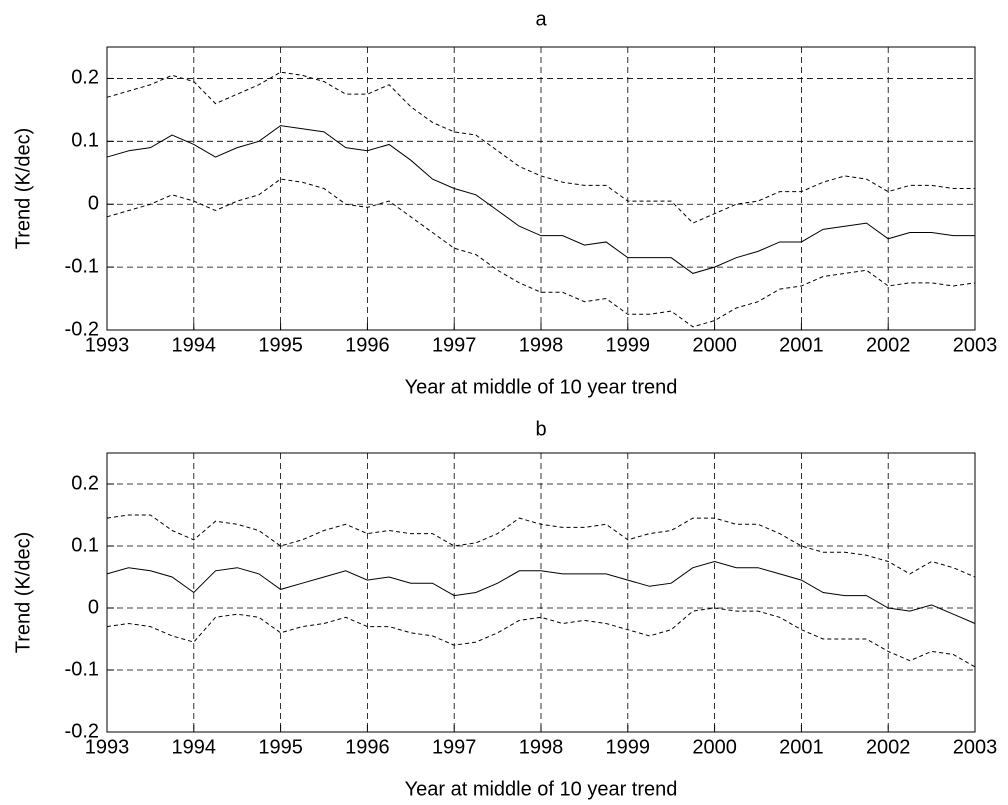  What do you see at coordinates (541, 19) in the screenshot?
I see `chart-title: a` at bounding box center [541, 19].